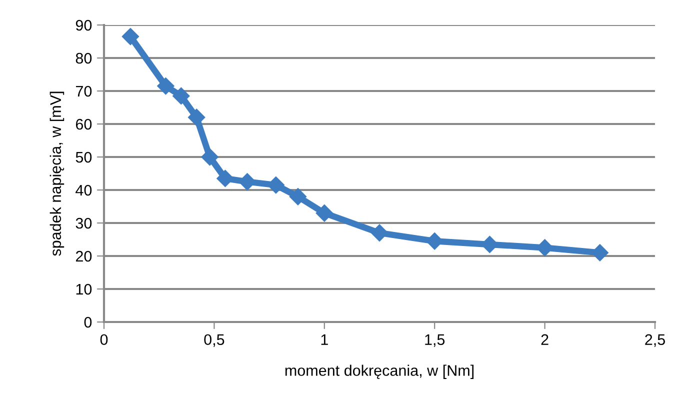 This screenshot has height=410, width=700. I want to click on x-axis-title: moment dokręcania, w [Nm], so click(379, 371).